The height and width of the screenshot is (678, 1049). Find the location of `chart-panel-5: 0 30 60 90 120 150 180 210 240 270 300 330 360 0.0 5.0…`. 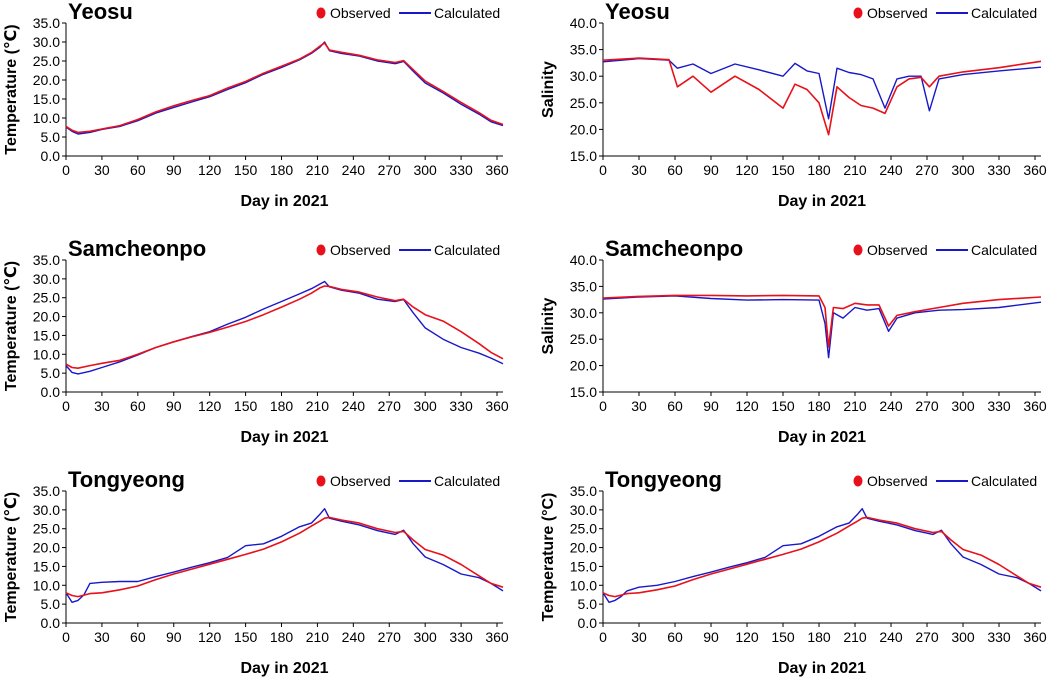

chart-panel-5: 0 30 60 90 120 150 180 210 240 270 300 330 360 0.0 5.0… is located at coordinates (256, 572).